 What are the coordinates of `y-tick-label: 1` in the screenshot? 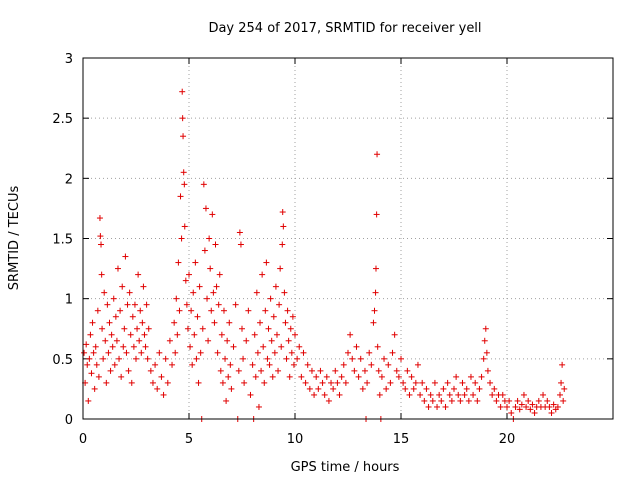 It's located at (69, 300).